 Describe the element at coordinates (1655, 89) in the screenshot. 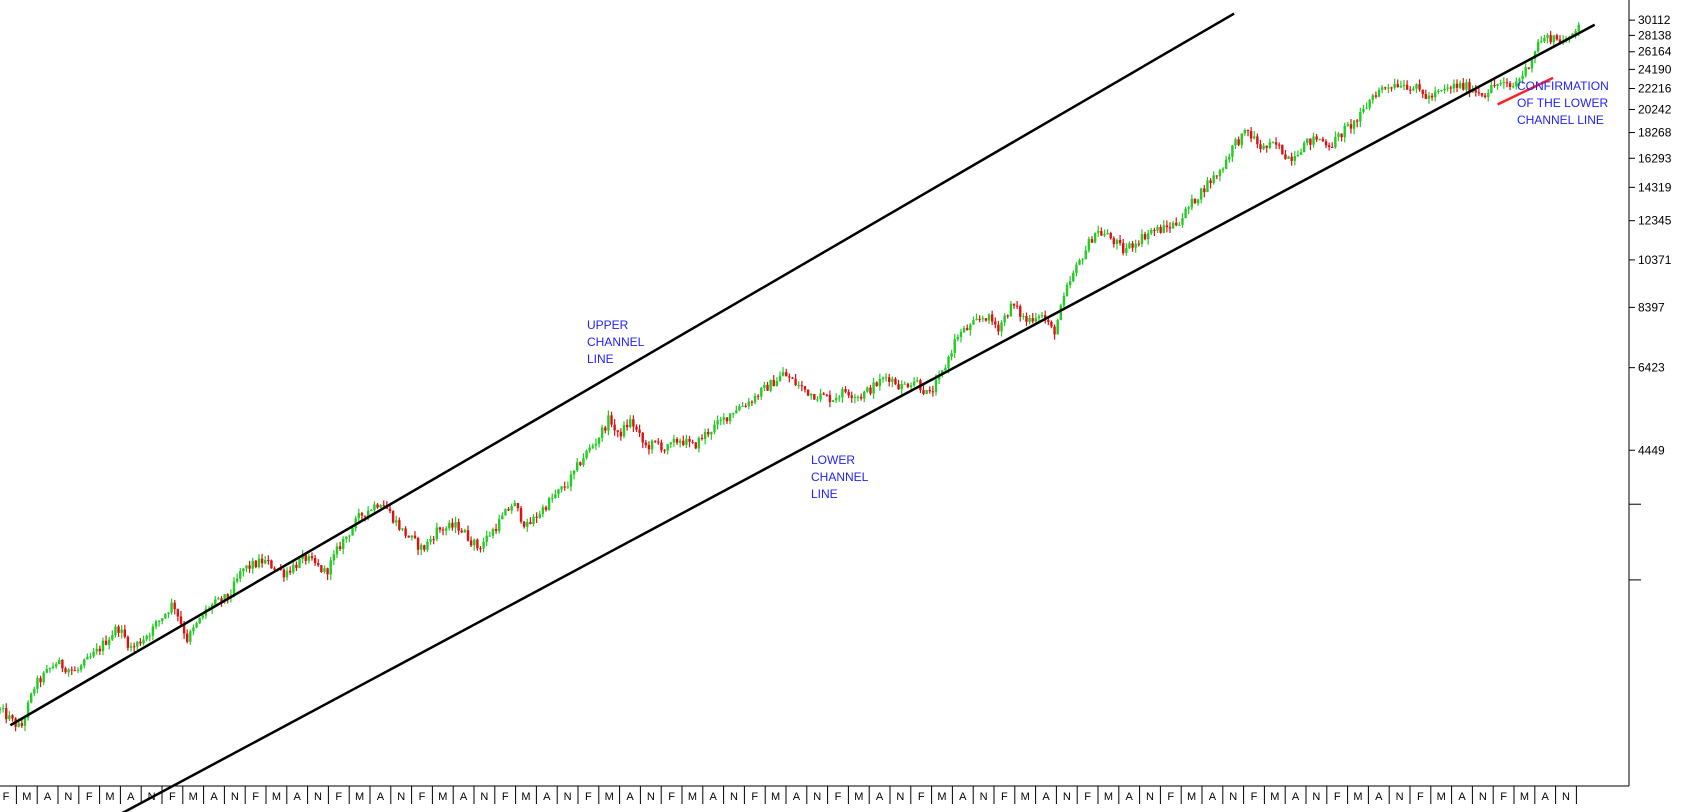

I see `y-tick-label: 22216` at that location.